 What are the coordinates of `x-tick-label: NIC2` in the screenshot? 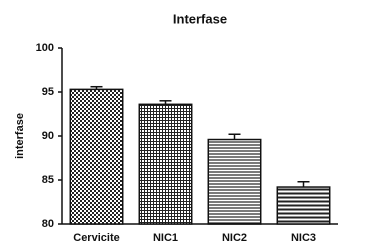 It's located at (234, 238).